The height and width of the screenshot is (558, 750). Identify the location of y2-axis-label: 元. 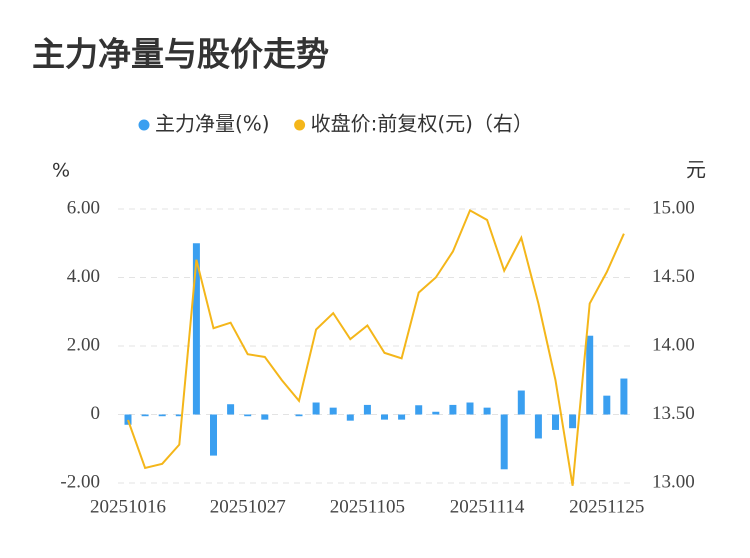
(696, 170).